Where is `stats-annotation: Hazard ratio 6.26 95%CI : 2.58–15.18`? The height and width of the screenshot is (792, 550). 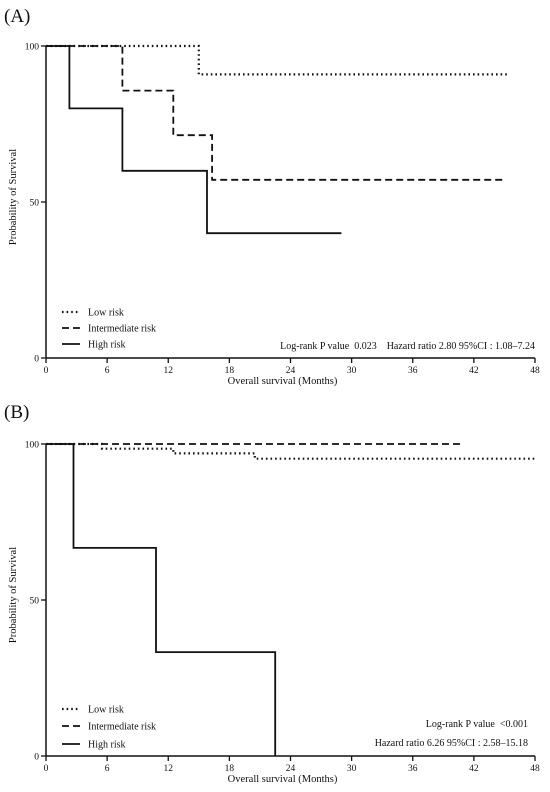
stats-annotation: Hazard ratio 6.26 95%CI : 2.58–15.18 is located at coordinates (451, 743).